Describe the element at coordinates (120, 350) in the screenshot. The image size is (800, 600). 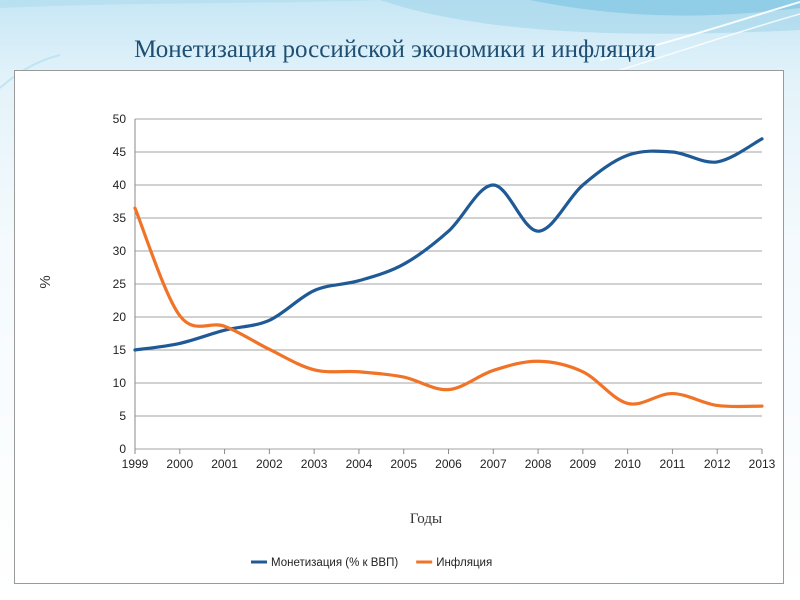
I see `y-tick-label: 15` at that location.